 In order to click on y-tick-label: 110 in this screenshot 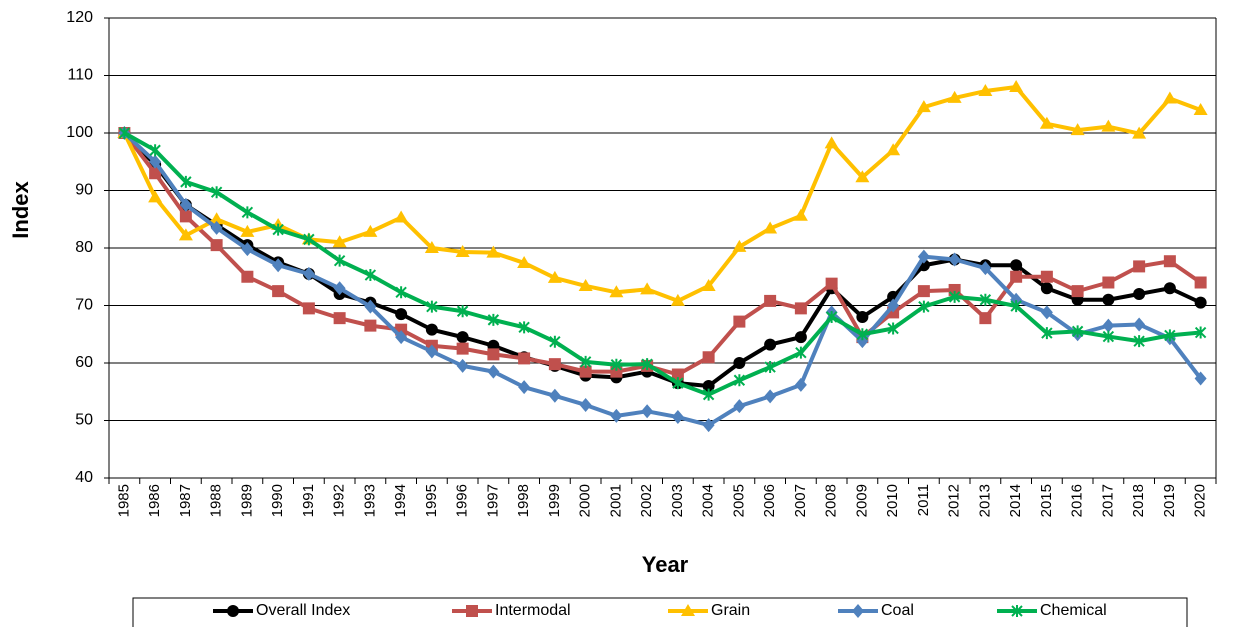, I will do `click(80, 75)`.